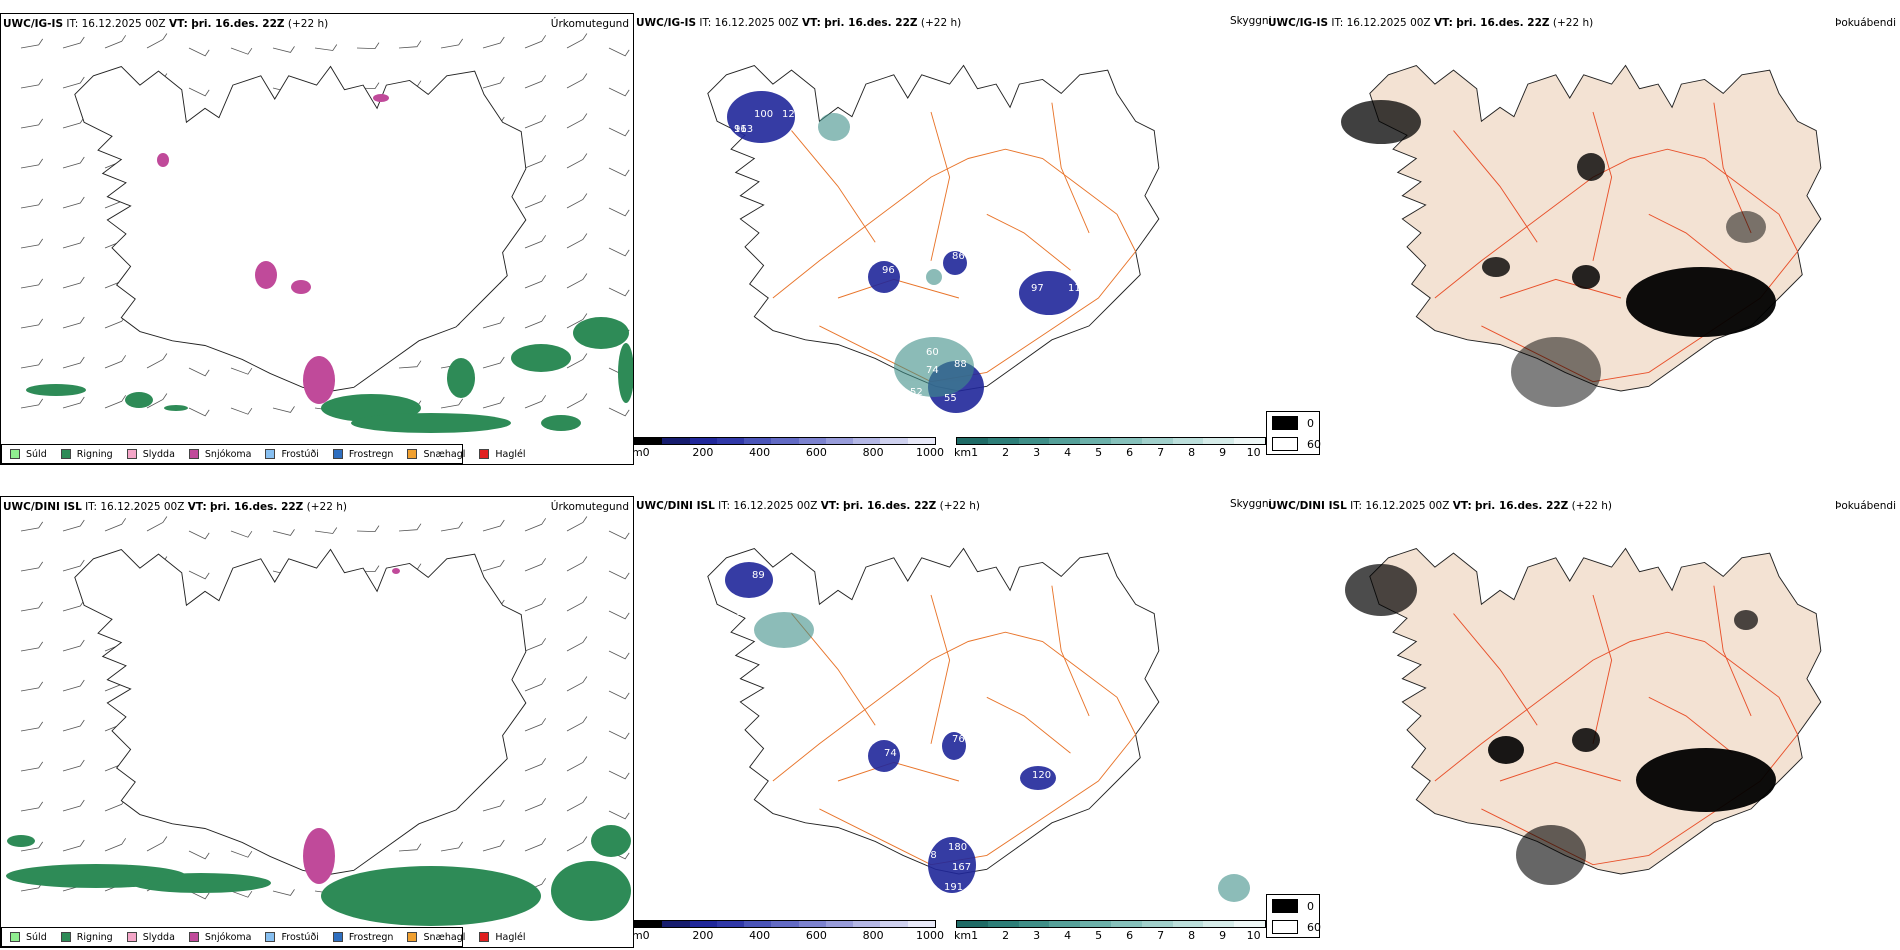 The image size is (1900, 950). What do you see at coordinates (219, 454) in the screenshot?
I see `legend-item: Snjókoma` at bounding box center [219, 454].